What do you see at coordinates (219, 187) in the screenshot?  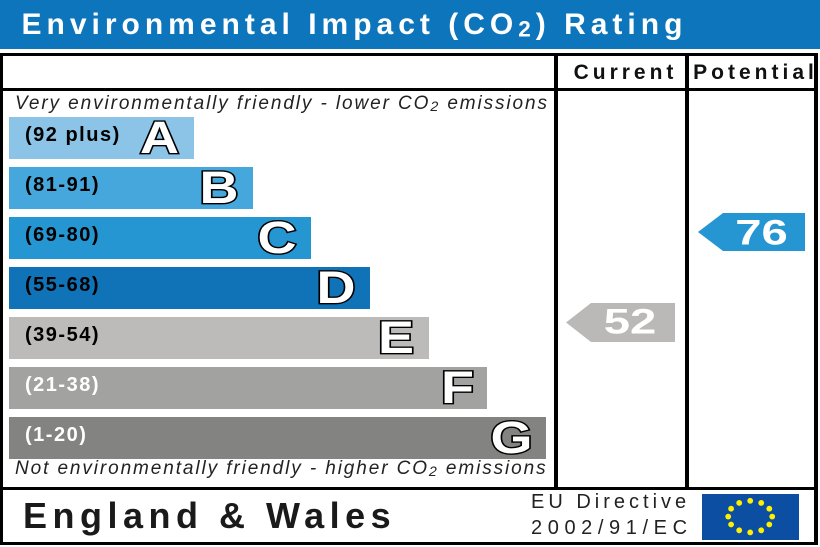 I see `svg-text: B` at bounding box center [219, 187].